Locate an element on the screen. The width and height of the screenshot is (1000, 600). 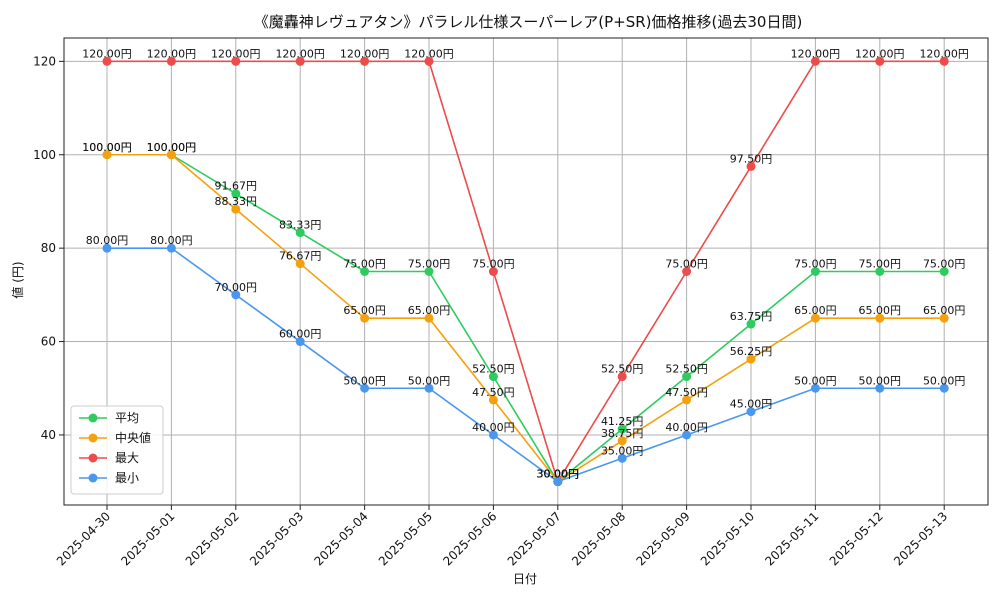
data-label: 70.00円 is located at coordinates (236, 287).